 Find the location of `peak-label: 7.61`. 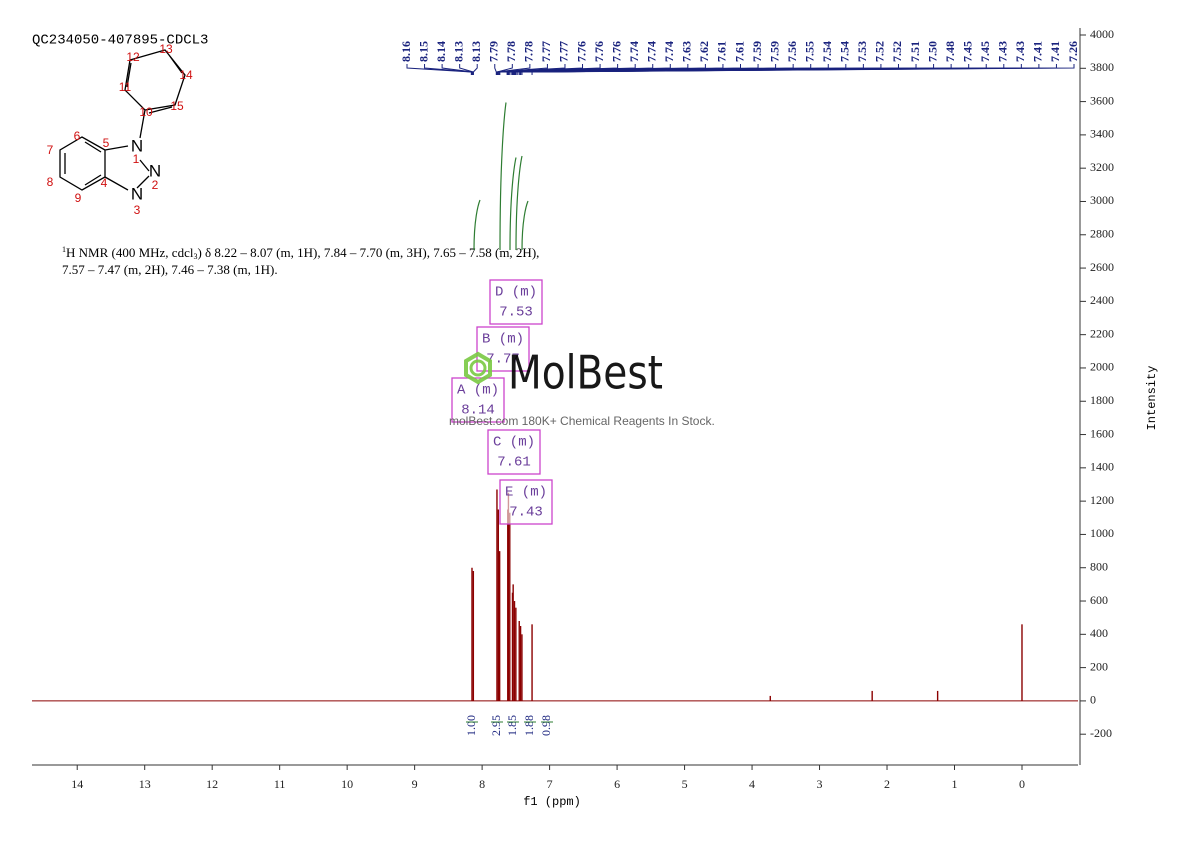

peak-label: 7.61 is located at coordinates (722, 51).